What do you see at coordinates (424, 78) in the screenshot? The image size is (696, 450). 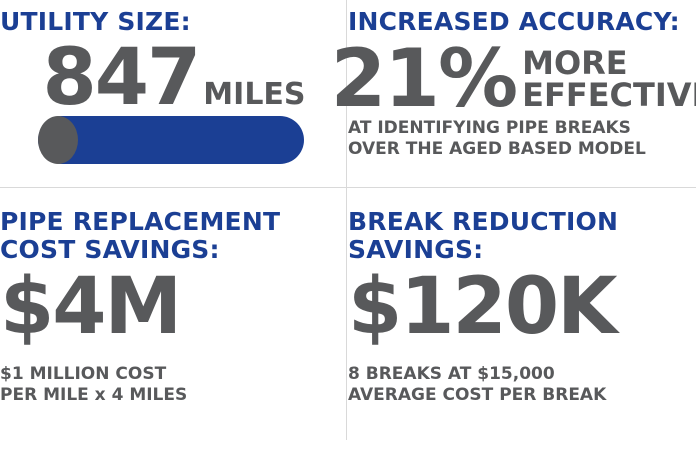 I see `increased-accuracy-number: 21%` at bounding box center [424, 78].